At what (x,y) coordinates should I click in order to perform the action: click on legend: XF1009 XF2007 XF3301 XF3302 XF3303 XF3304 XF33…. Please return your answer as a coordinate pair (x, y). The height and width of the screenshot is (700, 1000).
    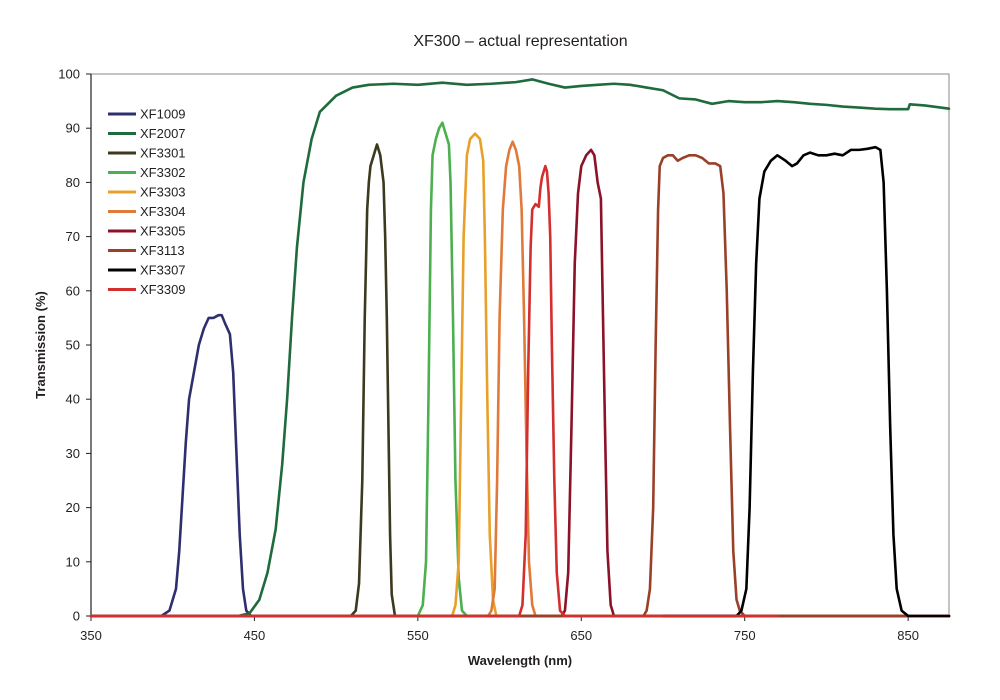
    Looking at the image, I should click on (147, 202).